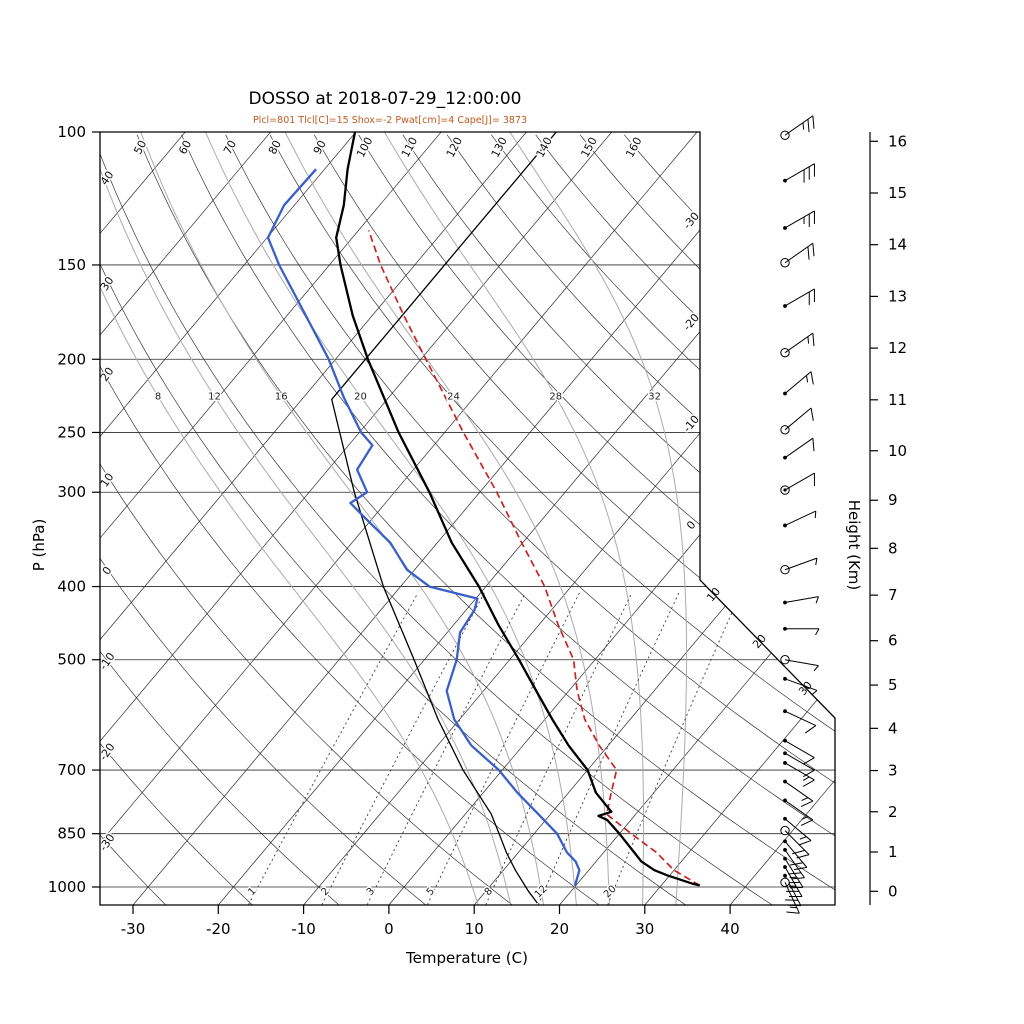  Describe the element at coordinates (320, 147) in the screenshot. I see `svg-text: 90` at that location.